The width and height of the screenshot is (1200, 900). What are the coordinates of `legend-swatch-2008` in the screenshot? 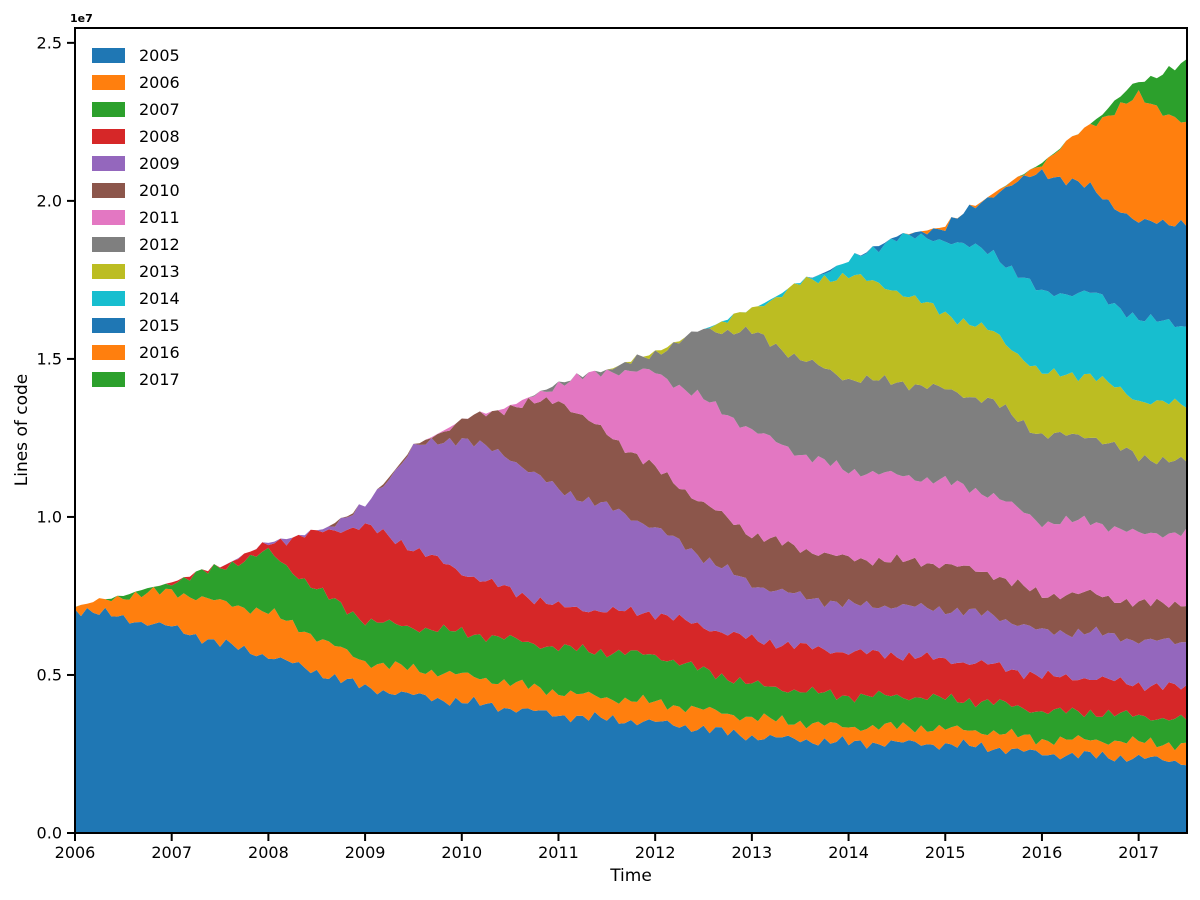 It's located at (108, 136).